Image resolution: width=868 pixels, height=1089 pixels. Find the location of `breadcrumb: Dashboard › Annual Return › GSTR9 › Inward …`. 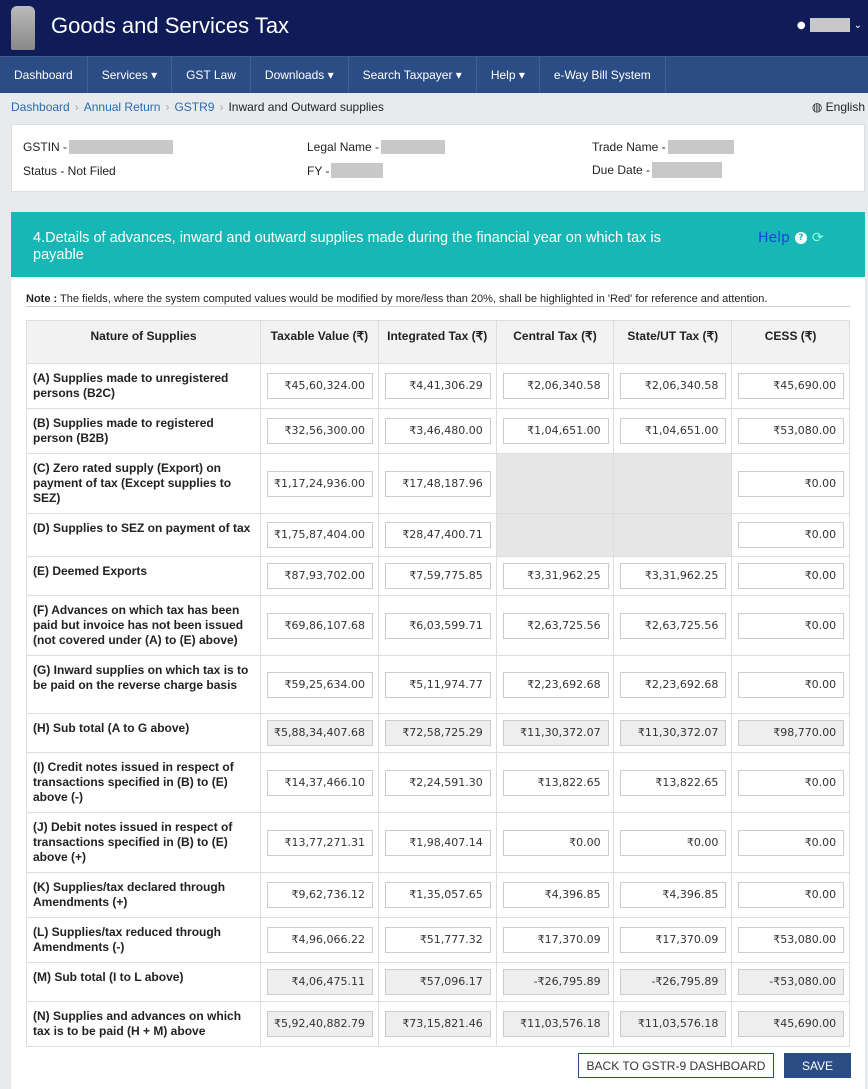

breadcrumb: Dashboard › Annual Return › GSTR9 › Inward … is located at coordinates (434, 107).